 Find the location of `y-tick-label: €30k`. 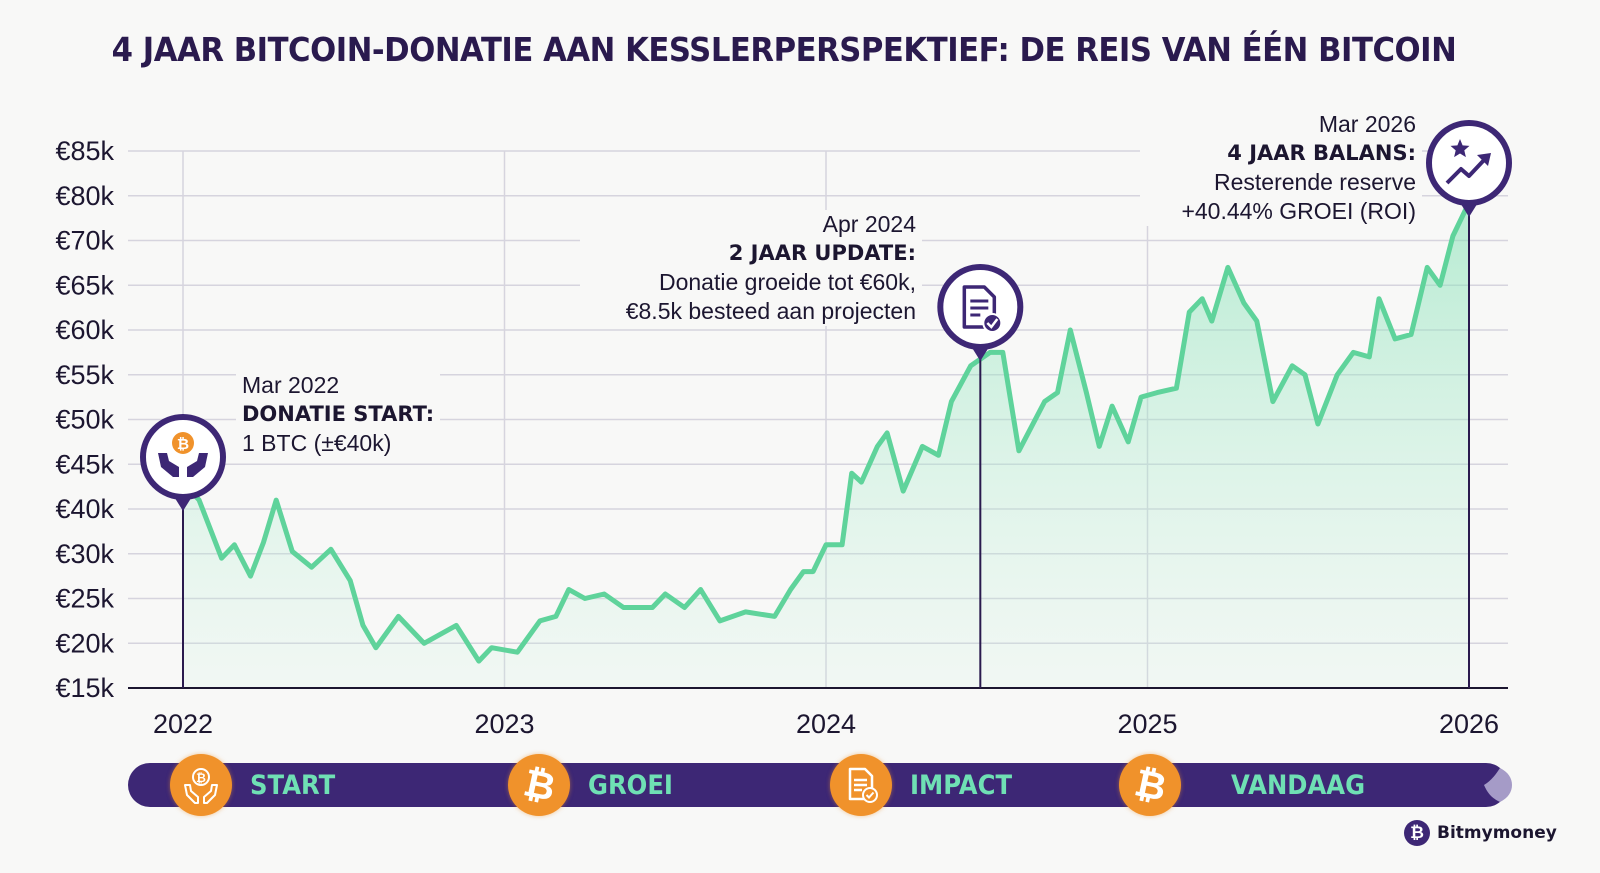

y-tick-label: €30k is located at coordinates (84, 554).